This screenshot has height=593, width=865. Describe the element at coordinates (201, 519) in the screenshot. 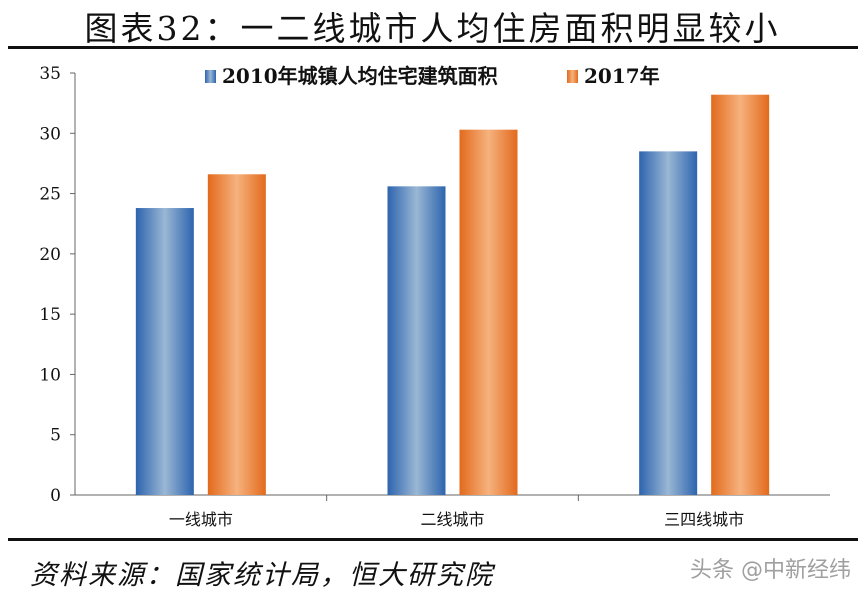

I see `x-tick-label: 一线城市` at that location.